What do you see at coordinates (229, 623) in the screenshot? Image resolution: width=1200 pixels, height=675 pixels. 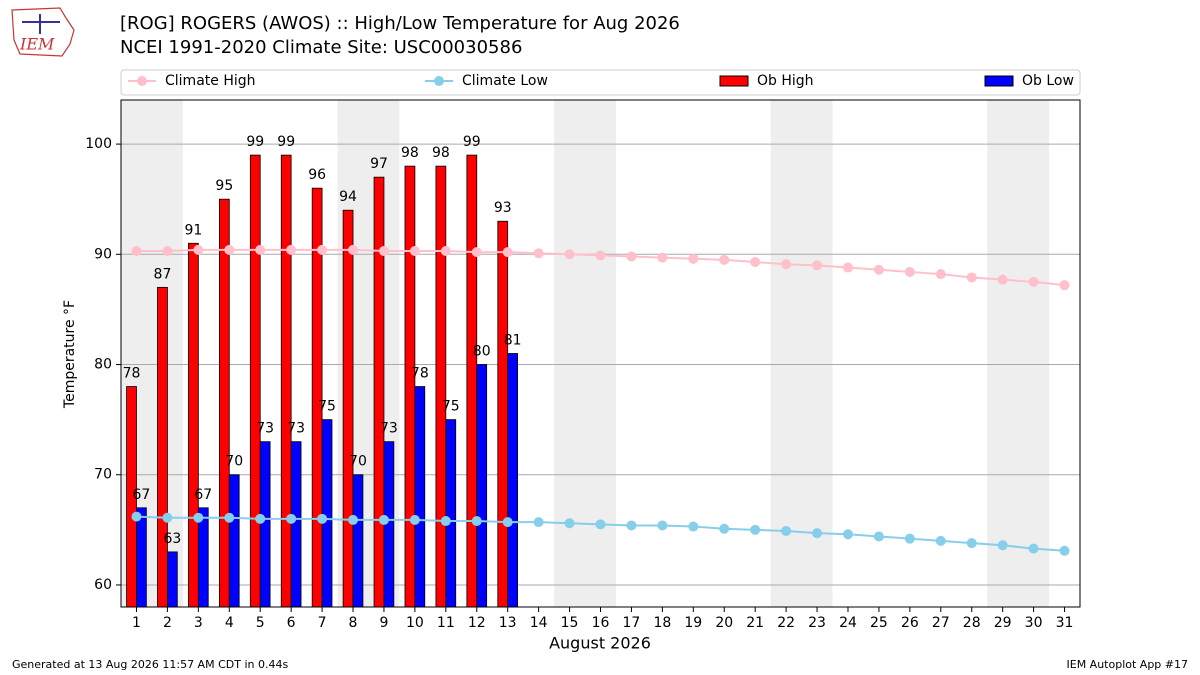 I see `x-tick-label: 4` at bounding box center [229, 623].